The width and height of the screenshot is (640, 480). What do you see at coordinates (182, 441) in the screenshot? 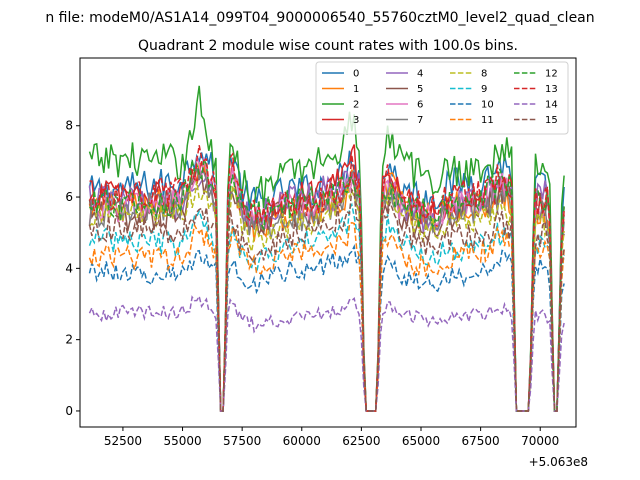
I see `x-tick-label: 55000` at bounding box center [182, 441].